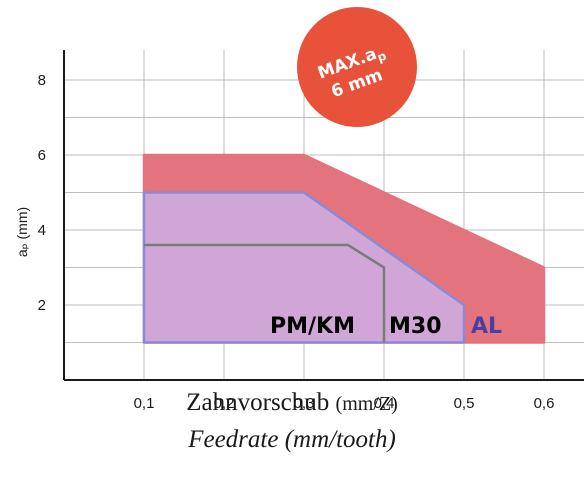 The image size is (584, 486). I want to click on x-axis-label-english: Feedrate (mm/tooth), so click(292, 439).